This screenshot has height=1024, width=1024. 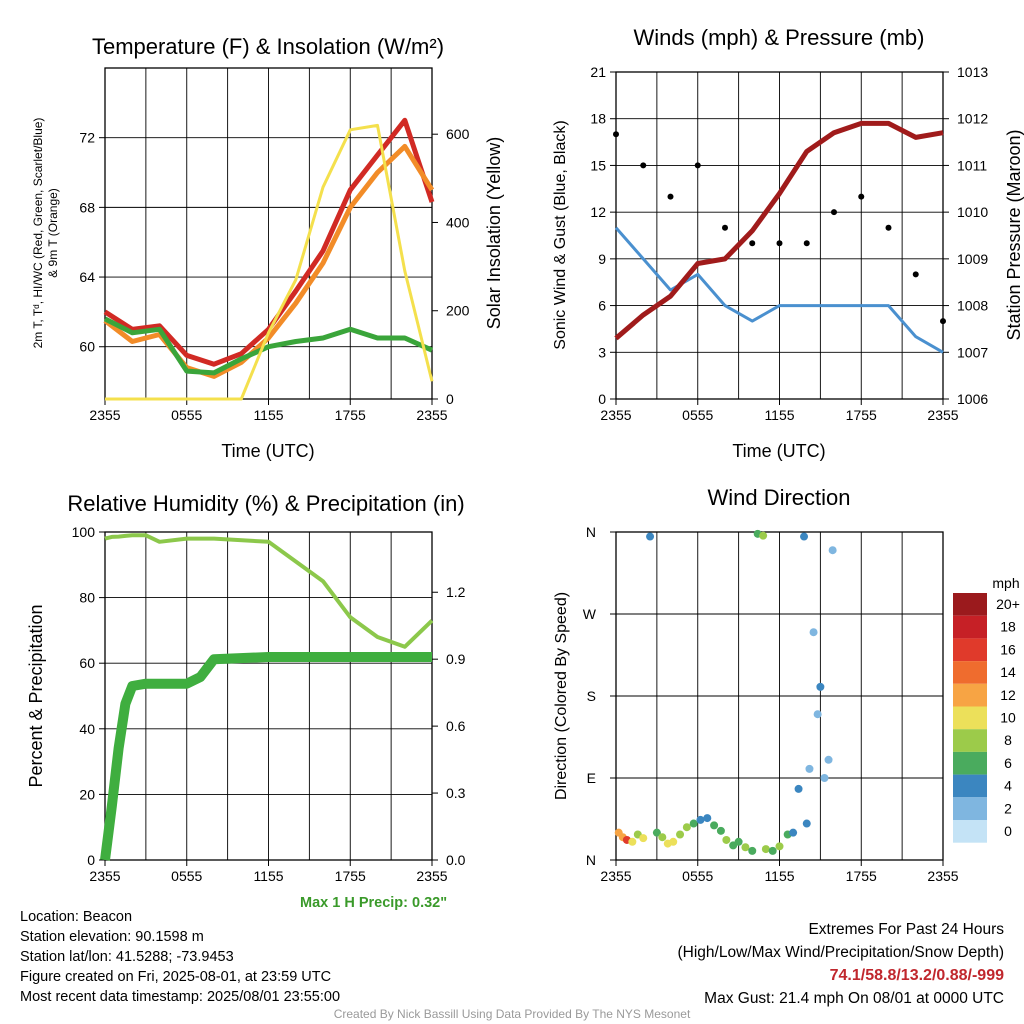 I want to click on legend-label: 16, so click(x=1008, y=649).